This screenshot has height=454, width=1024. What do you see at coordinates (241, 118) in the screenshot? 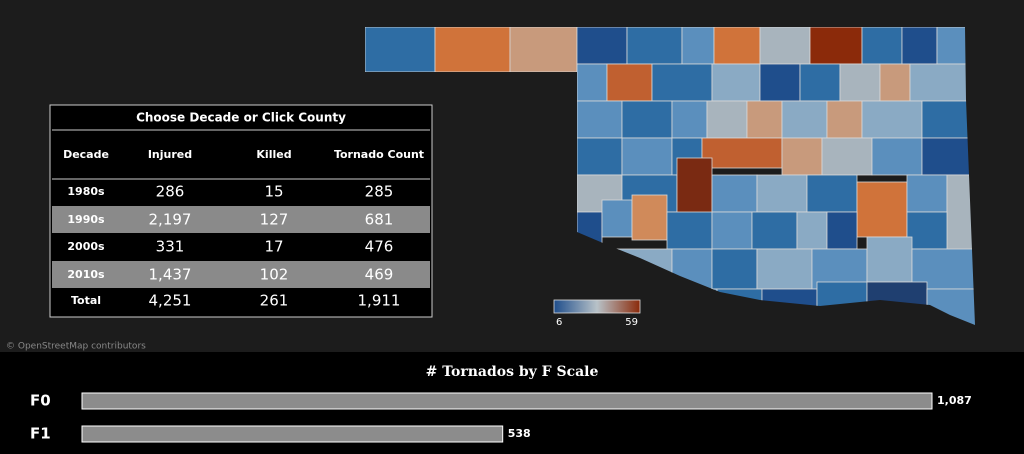
I see `table-title: Choose Decade or Click County` at bounding box center [241, 118].